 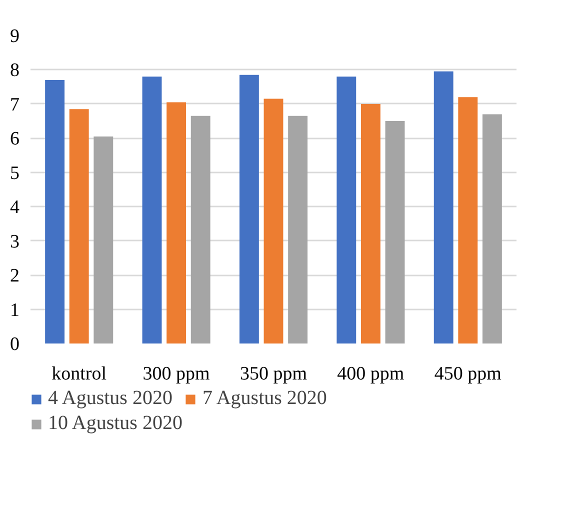 I want to click on y-tick-label: 5, so click(x=15, y=173).